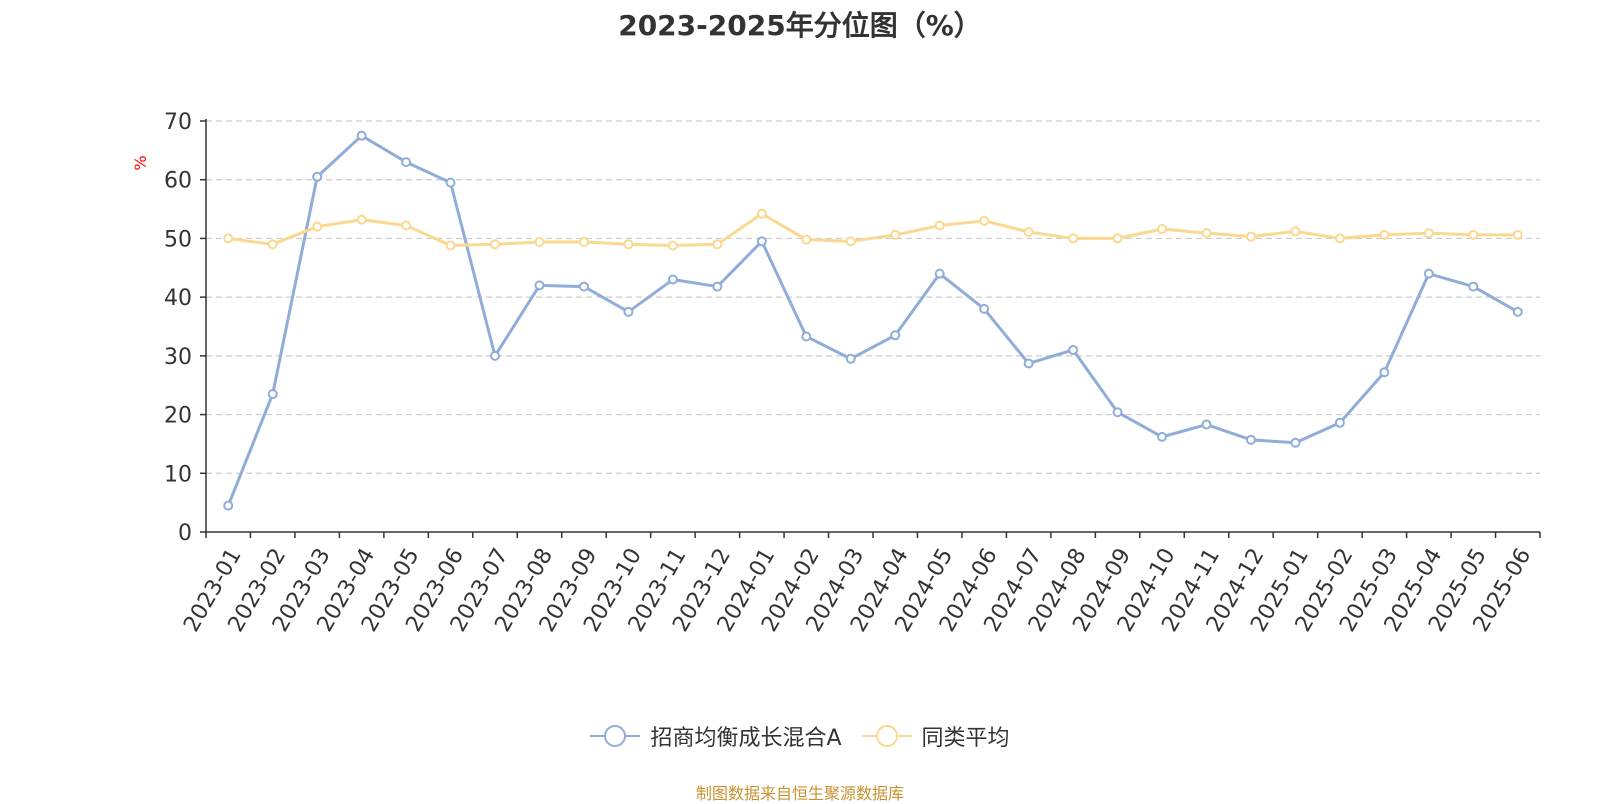  What do you see at coordinates (800, 25) in the screenshot?
I see `chart-title: 2023-2025年分位图（%）` at bounding box center [800, 25].